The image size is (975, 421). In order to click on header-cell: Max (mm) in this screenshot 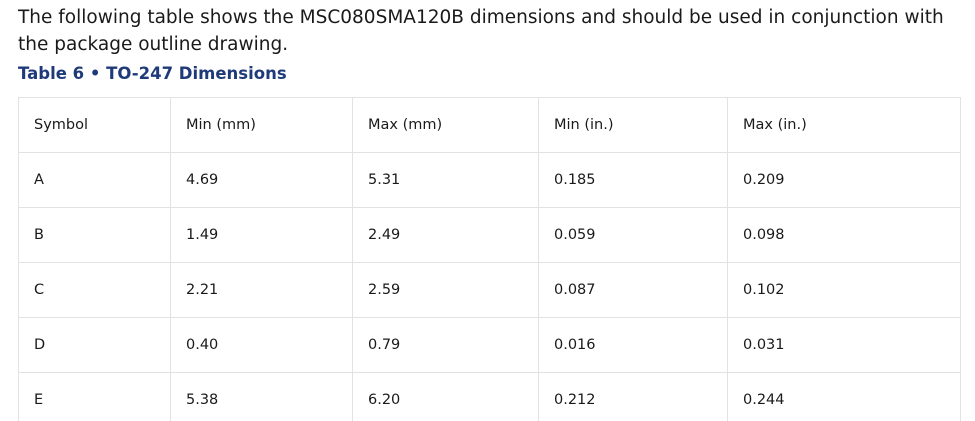, I will do `click(445, 125)`.